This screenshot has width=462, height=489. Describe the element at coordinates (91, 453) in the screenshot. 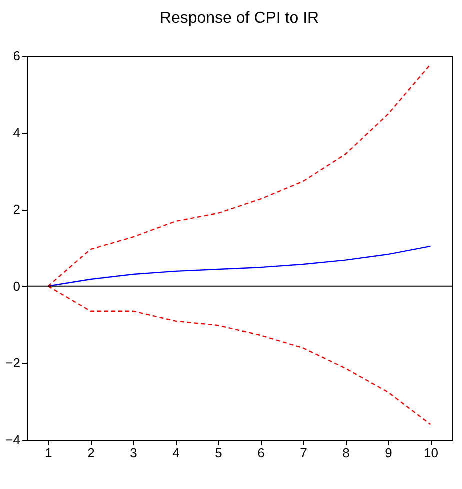

I see `x-tick-label: 2` at that location.